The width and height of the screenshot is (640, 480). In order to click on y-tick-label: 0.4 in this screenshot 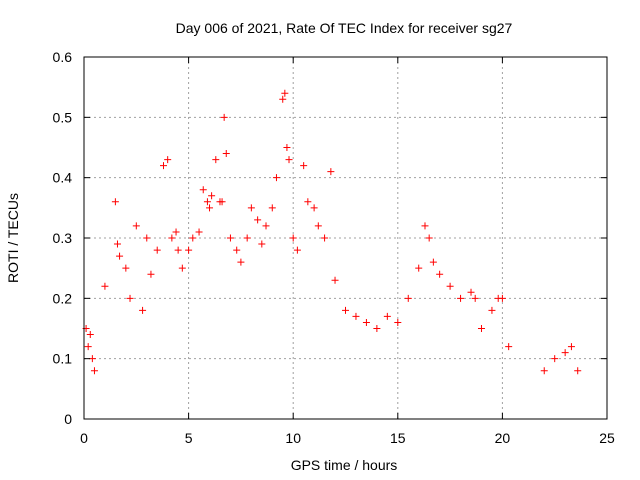, I will do `click(63, 178)`.